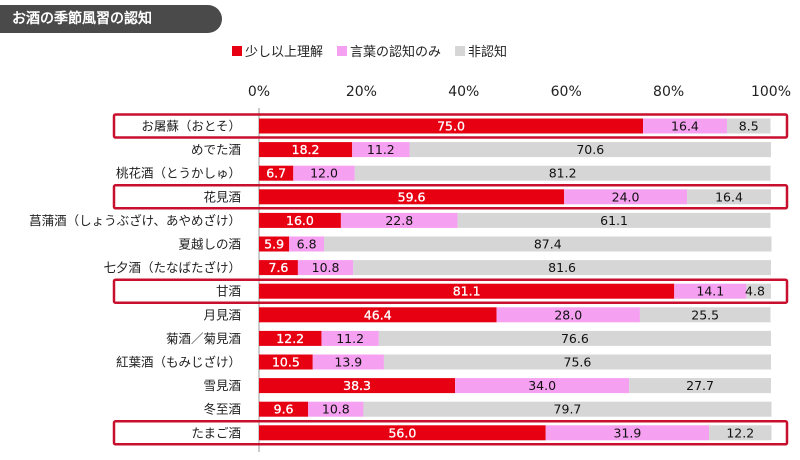 The height and width of the screenshot is (460, 800). I want to click on data-label: 70.6, so click(590, 149).